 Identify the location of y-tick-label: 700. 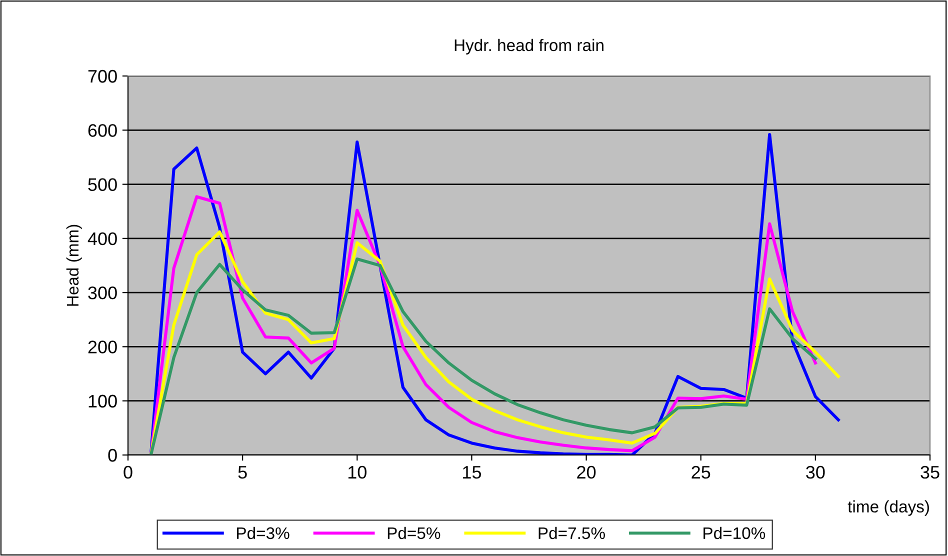
(102, 76).